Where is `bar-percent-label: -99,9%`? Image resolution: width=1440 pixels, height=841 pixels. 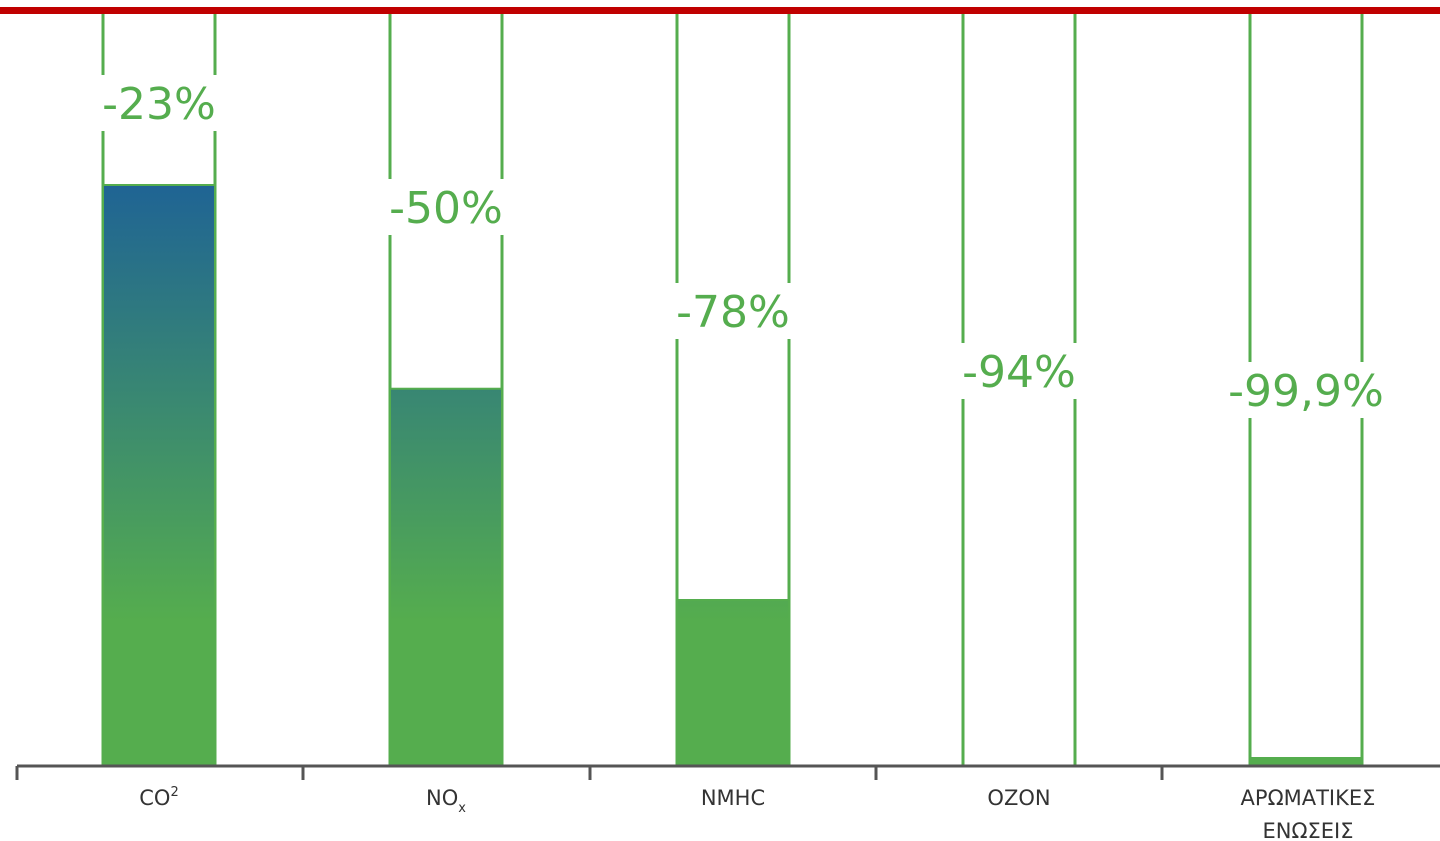 bar-percent-label: -99,9% is located at coordinates (1306, 391).